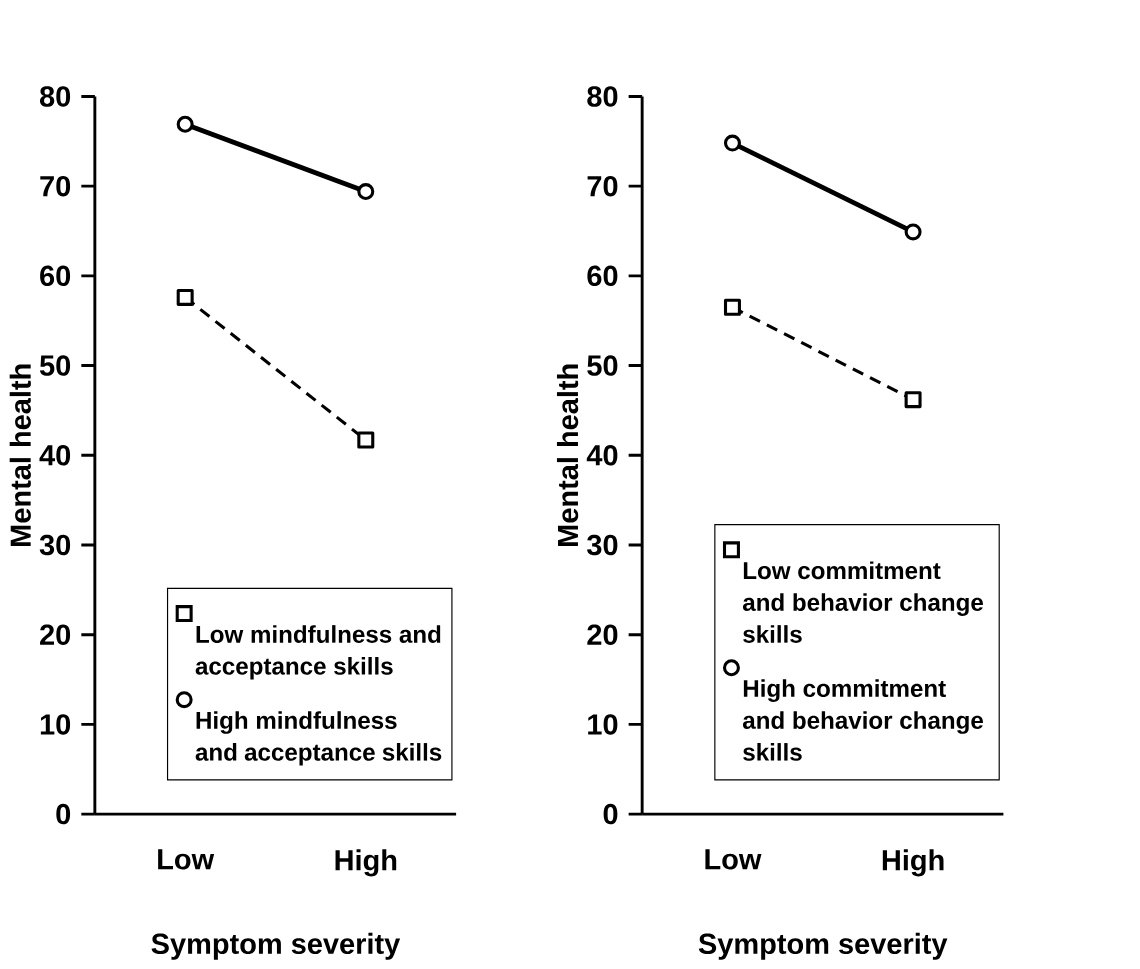 The width and height of the screenshot is (1140, 969). Describe the element at coordinates (318, 652) in the screenshot. I see `legend-label: Low mindfulness and acceptance skills` at that location.